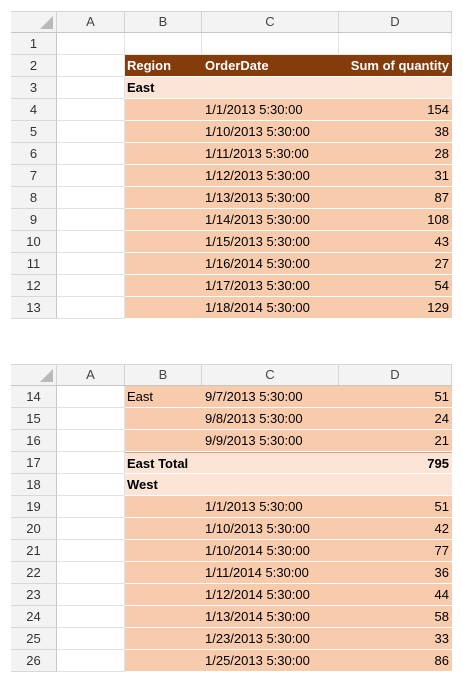 The image size is (463, 675). What do you see at coordinates (34, 661) in the screenshot?
I see `row-header: 26` at bounding box center [34, 661].